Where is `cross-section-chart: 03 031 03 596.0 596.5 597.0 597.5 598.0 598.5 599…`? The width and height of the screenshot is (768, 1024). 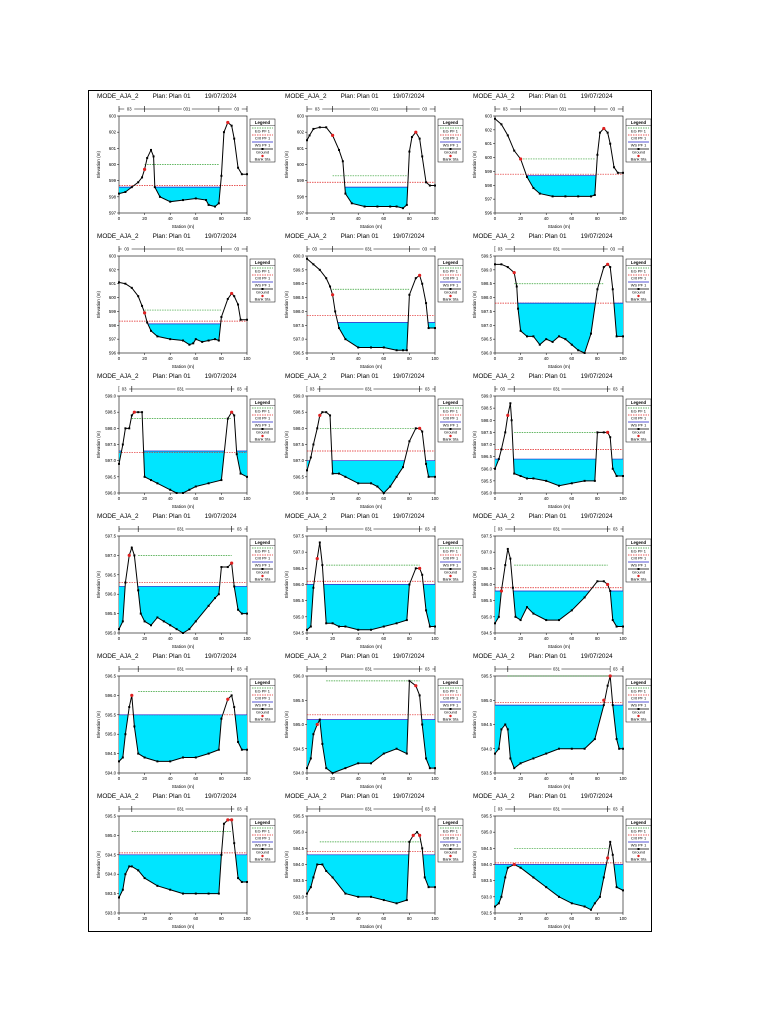
cross-section-chart: 03 031 03 596.0 596.5 597.0 597.5 598.0 598.5 599… is located at coordinates (374, 447).